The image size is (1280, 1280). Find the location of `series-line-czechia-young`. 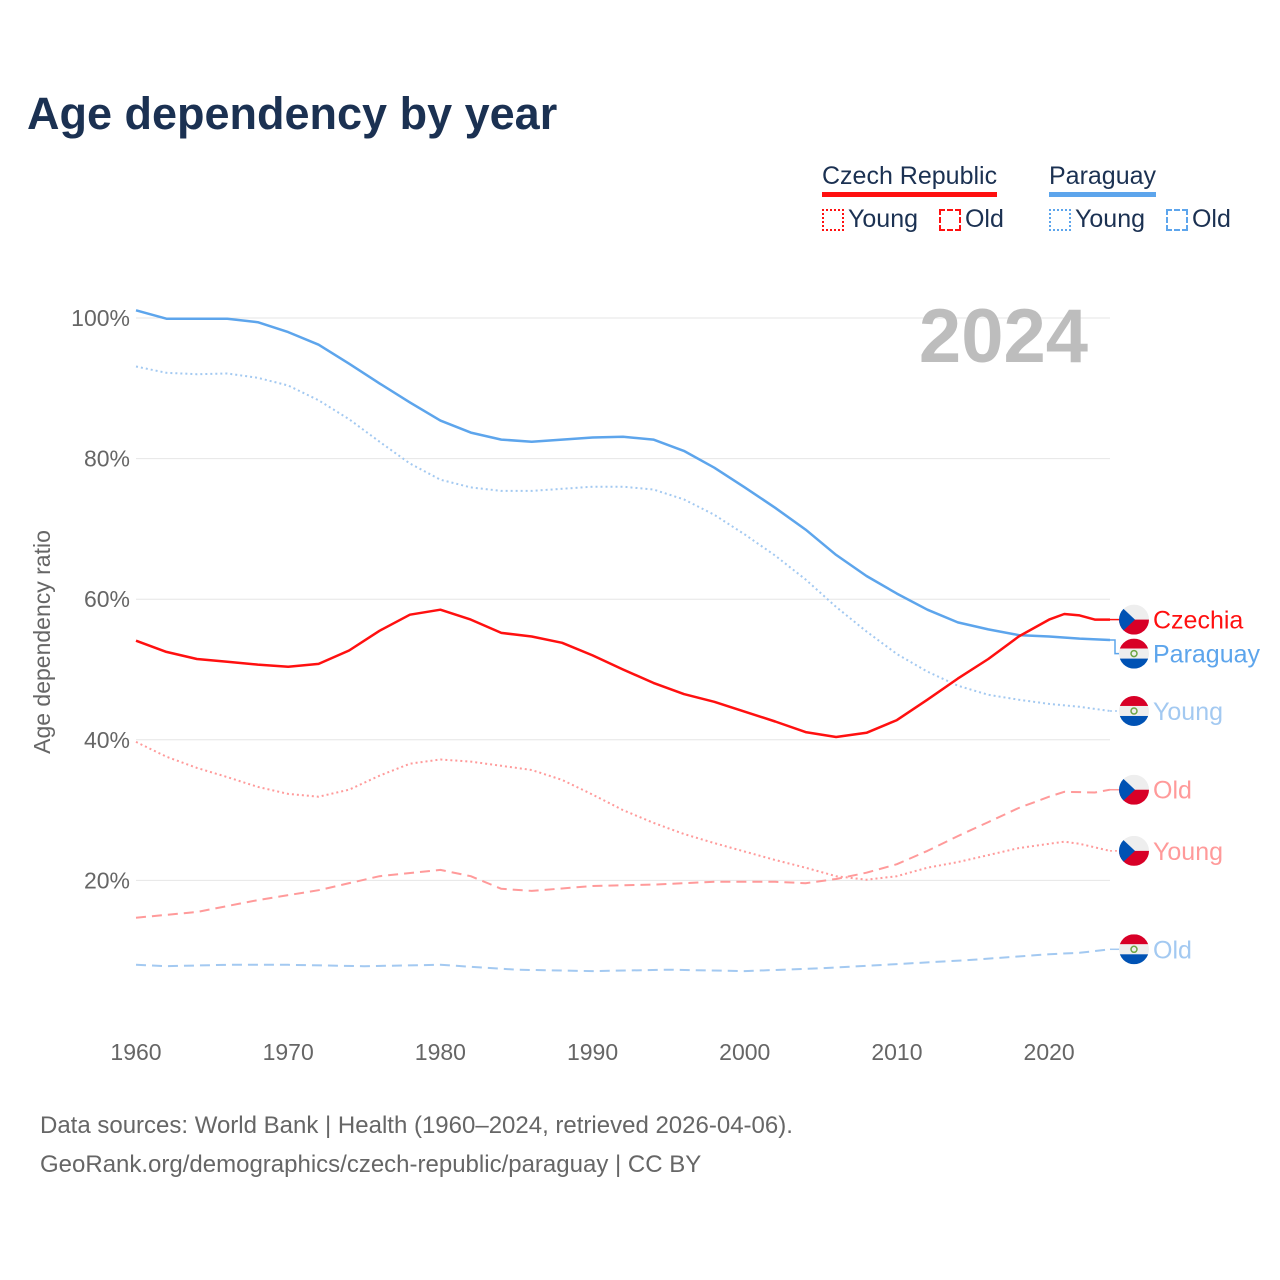

series-line-czechia-young is located at coordinates (623, 811).